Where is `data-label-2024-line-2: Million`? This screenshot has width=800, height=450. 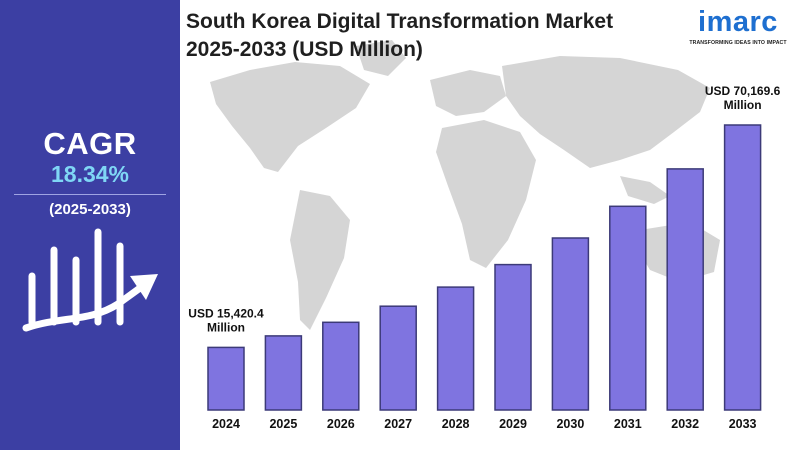
data-label-2024-line-2: Million is located at coordinates (226, 327).